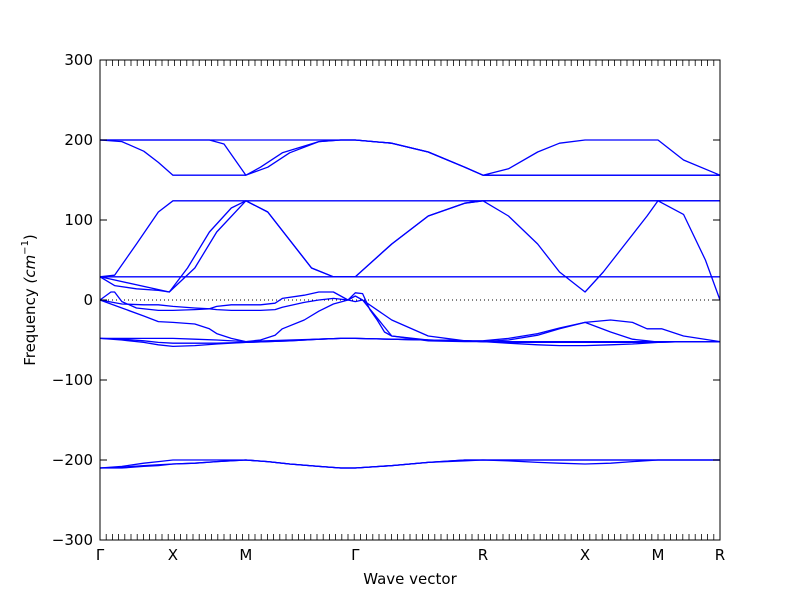 The height and width of the screenshot is (600, 800). Describe the element at coordinates (25, 247) in the screenshot. I see `y-axis-label-exp: −1` at that location.